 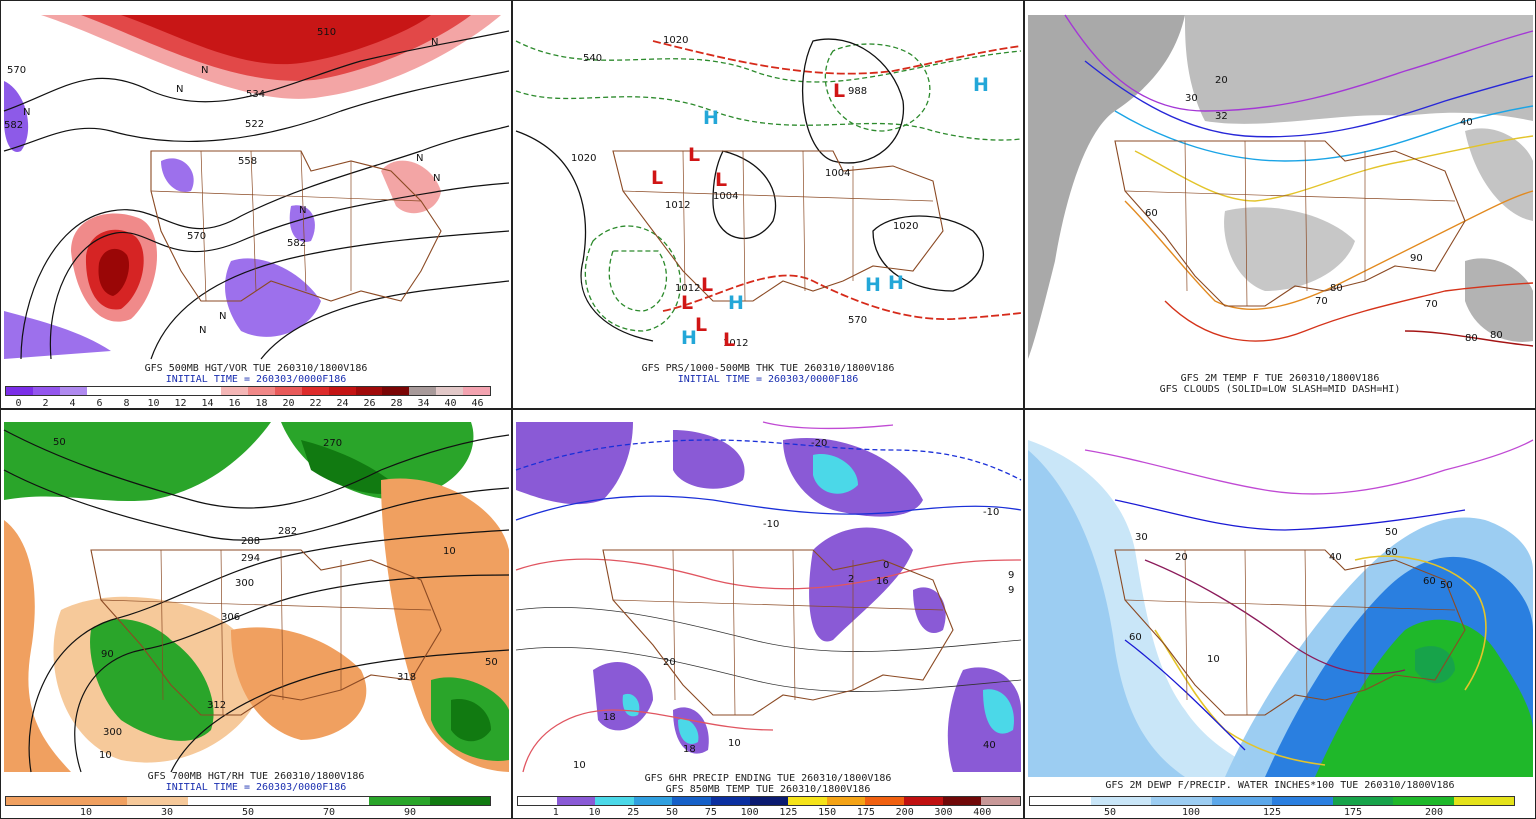 I want to click on colorbar-tick-label: 20, so click(x=288, y=403).